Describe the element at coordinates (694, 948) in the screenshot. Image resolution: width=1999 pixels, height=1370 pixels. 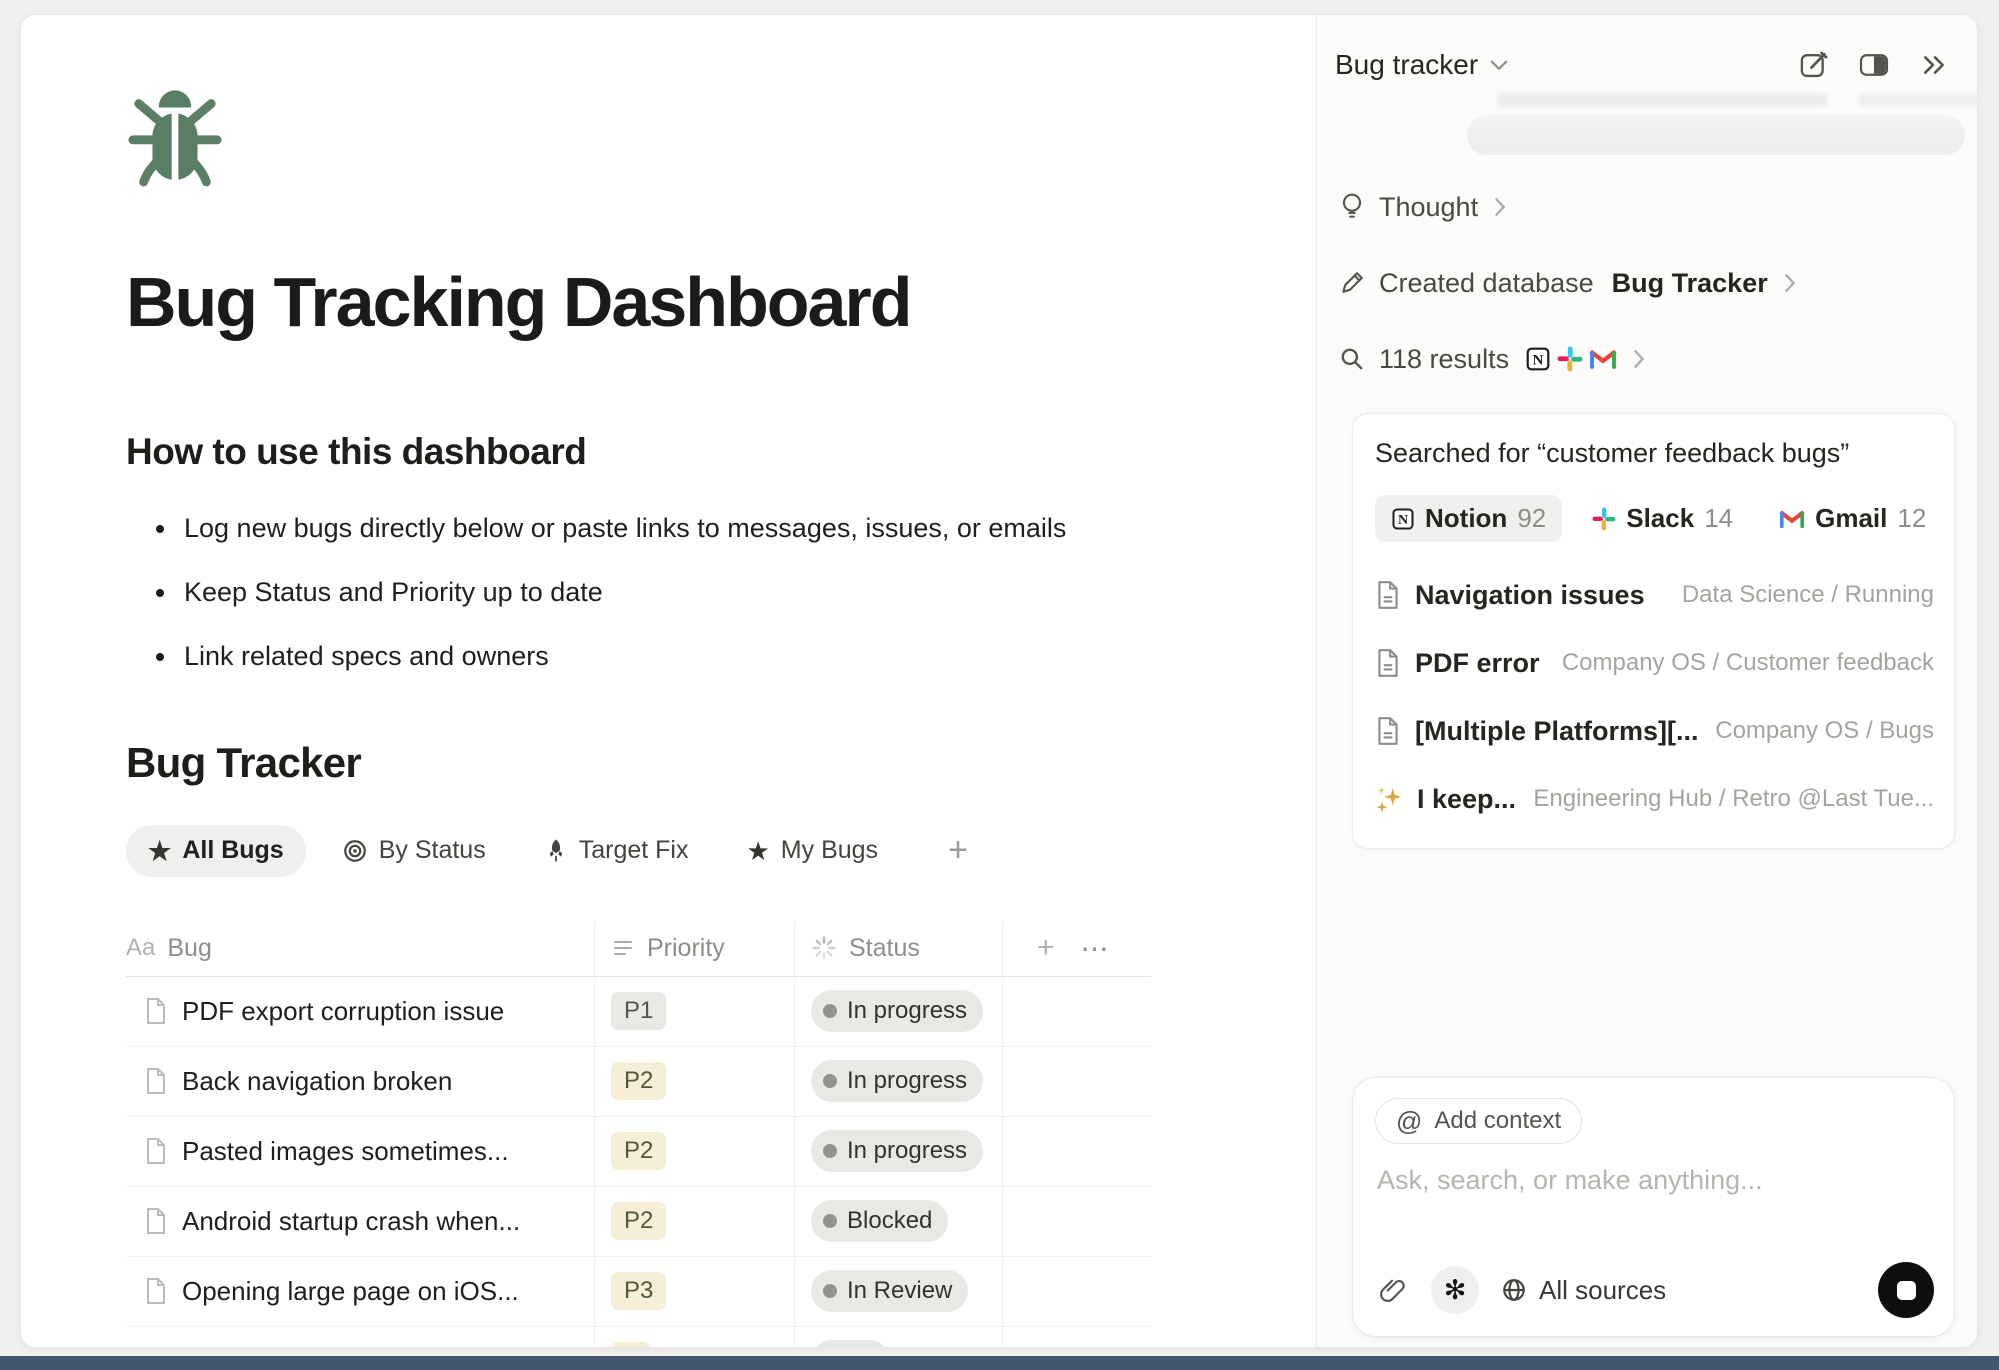
I see `column-header-priority: Priority` at that location.